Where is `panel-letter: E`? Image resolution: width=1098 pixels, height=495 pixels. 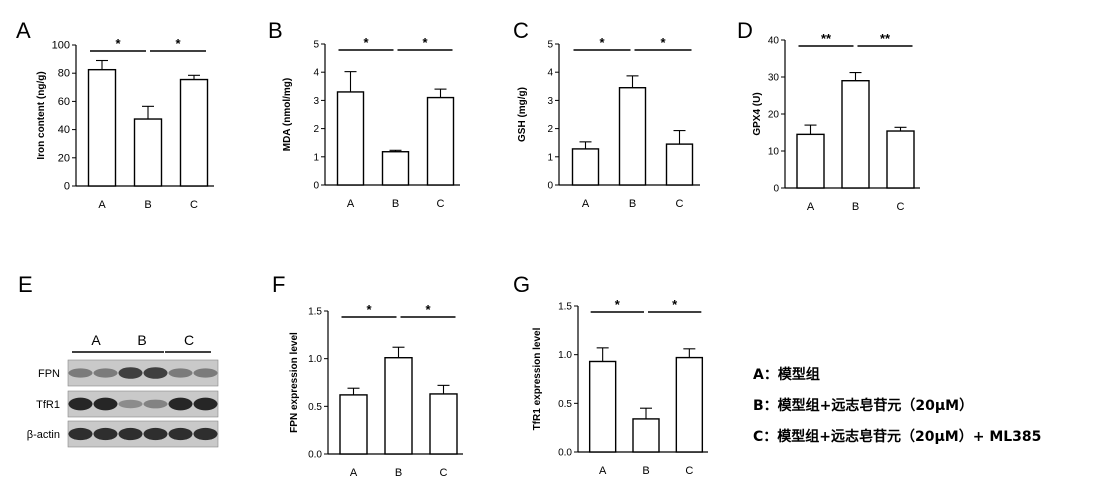 panel-letter: E is located at coordinates (25, 284).